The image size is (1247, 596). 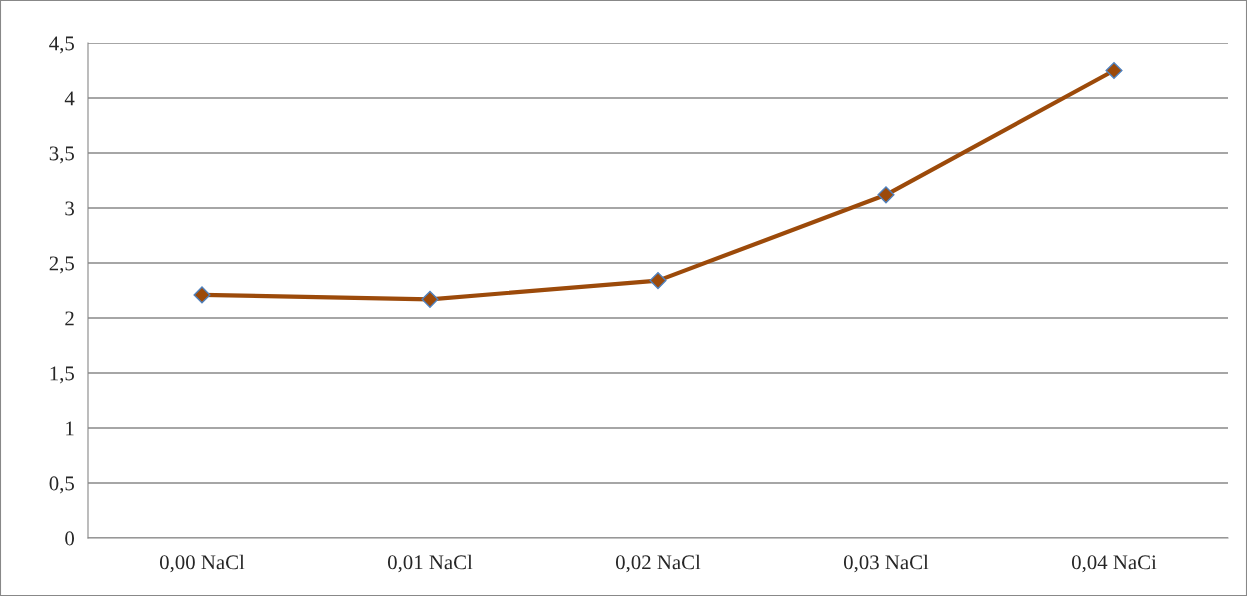 I want to click on x-tick-label: 0,00 NaCl, so click(x=202, y=563).